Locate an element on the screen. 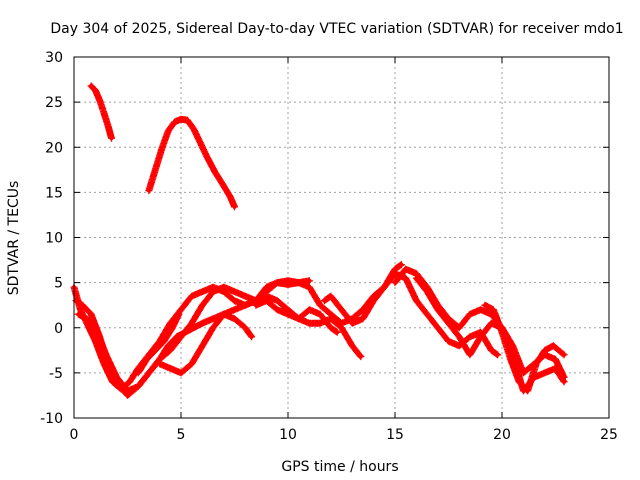 The height and width of the screenshot is (480, 640). y-tick-label: 25 is located at coordinates (54, 103).